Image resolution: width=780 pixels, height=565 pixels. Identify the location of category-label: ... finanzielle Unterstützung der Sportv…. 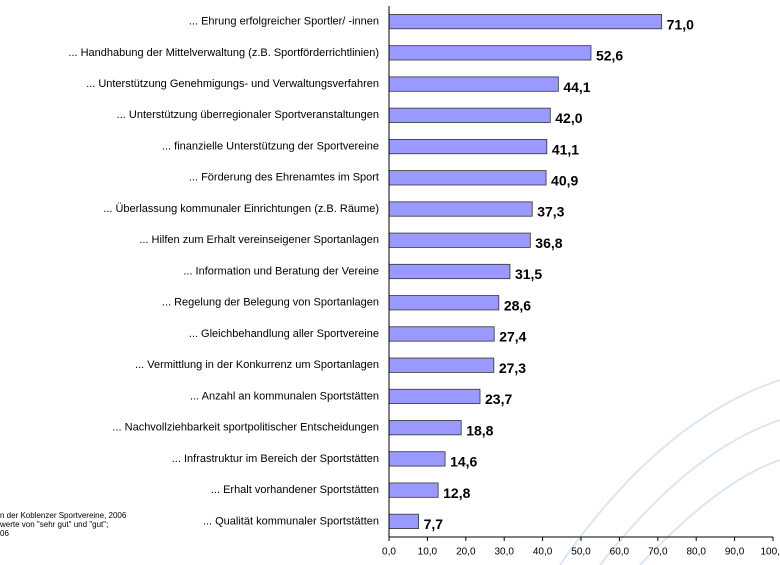
(270, 146).